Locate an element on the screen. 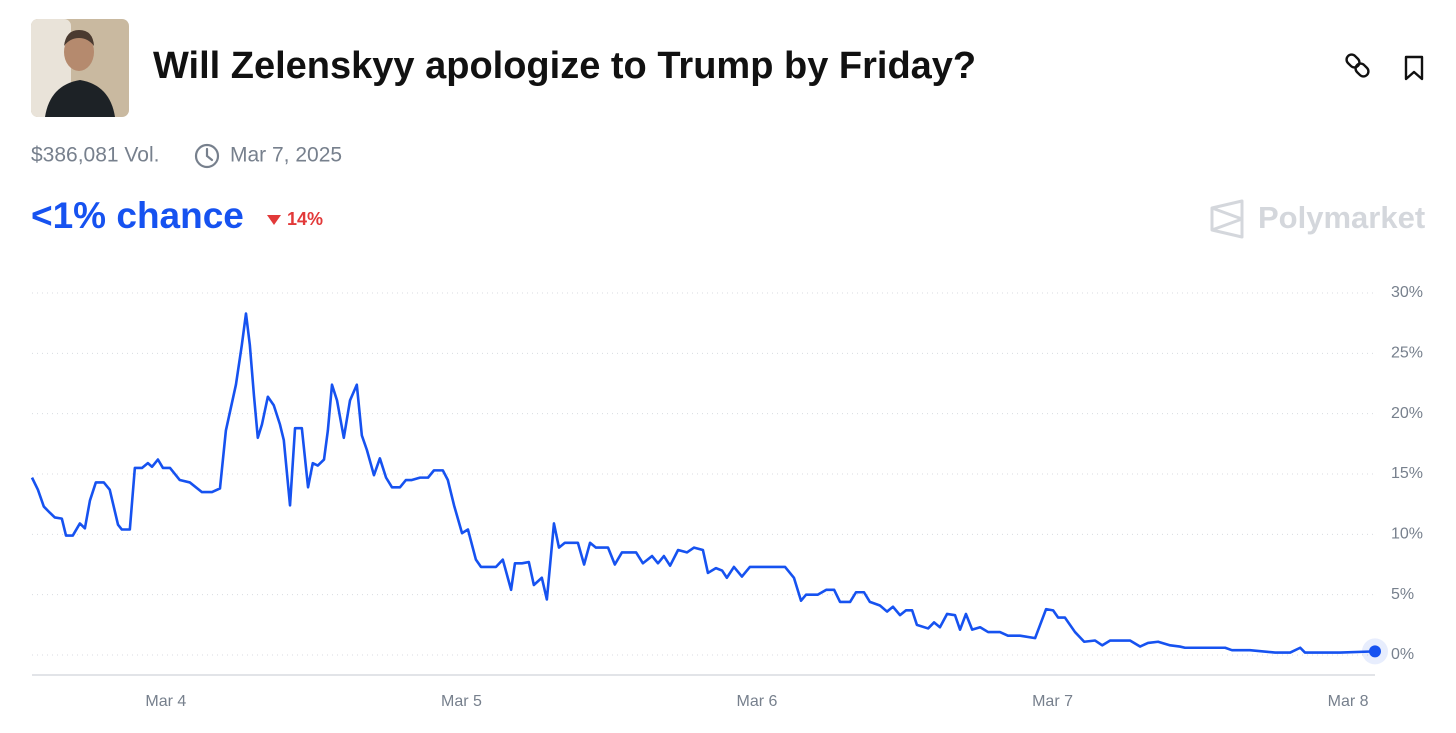  x-tick-label: Mar 6 is located at coordinates (757, 701).